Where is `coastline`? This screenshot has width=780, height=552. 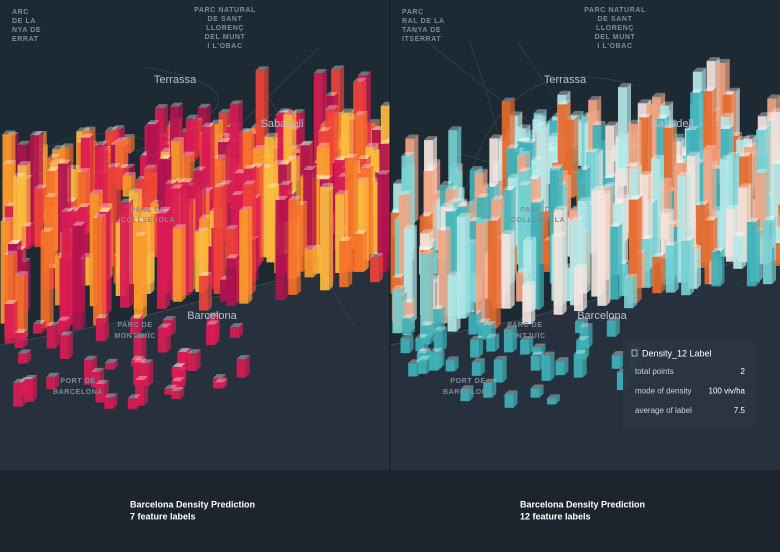
coastline is located at coordinates (195, 297).